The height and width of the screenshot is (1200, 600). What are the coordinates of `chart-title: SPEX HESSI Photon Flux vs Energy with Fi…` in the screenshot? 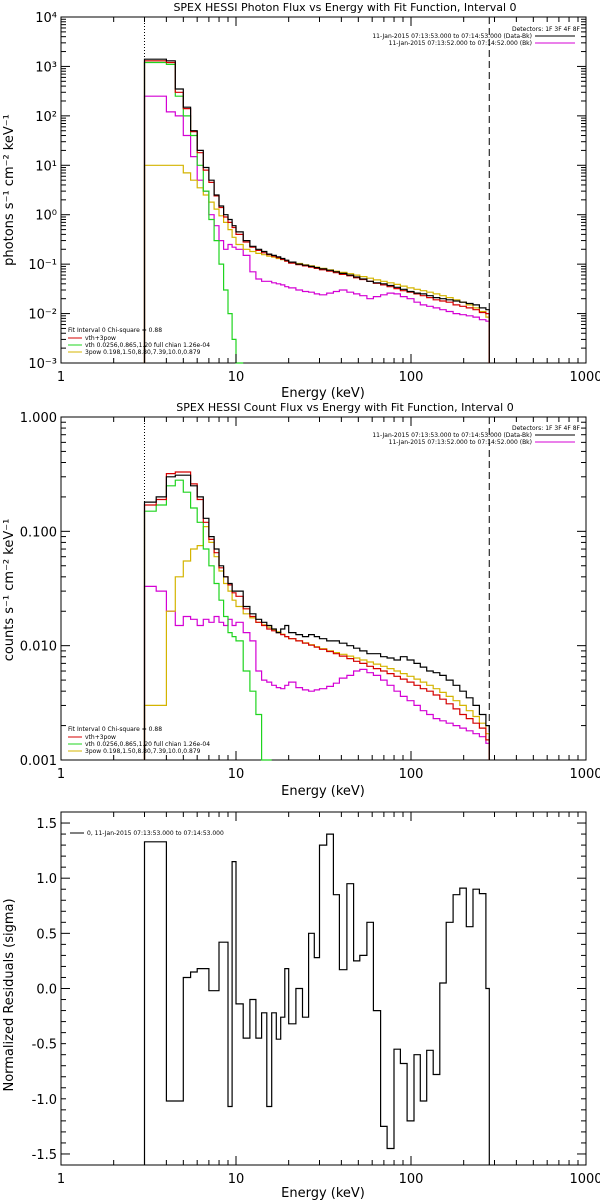 It's located at (344, 7).